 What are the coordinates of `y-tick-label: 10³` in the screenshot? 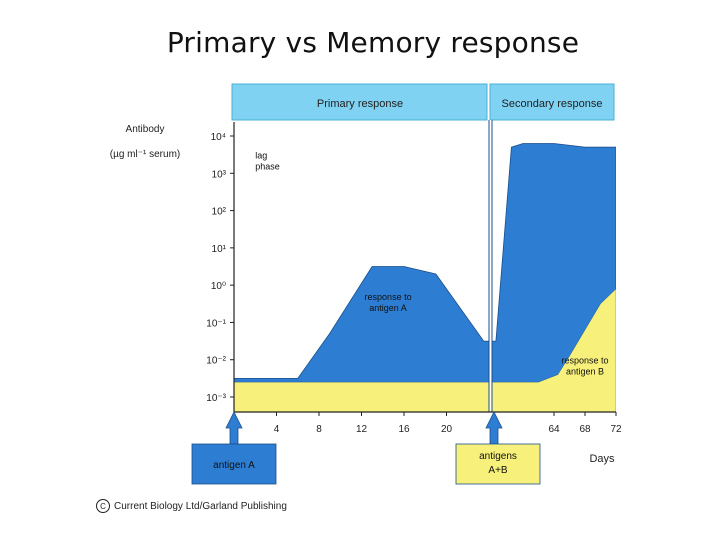 It's located at (219, 174).